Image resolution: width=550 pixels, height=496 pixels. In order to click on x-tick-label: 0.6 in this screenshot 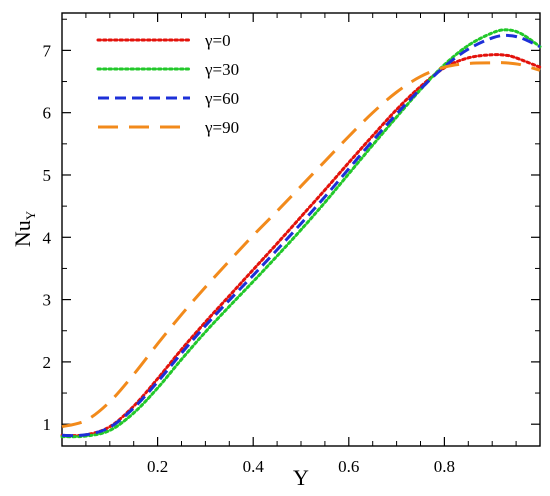, I will do `click(348, 466)`.